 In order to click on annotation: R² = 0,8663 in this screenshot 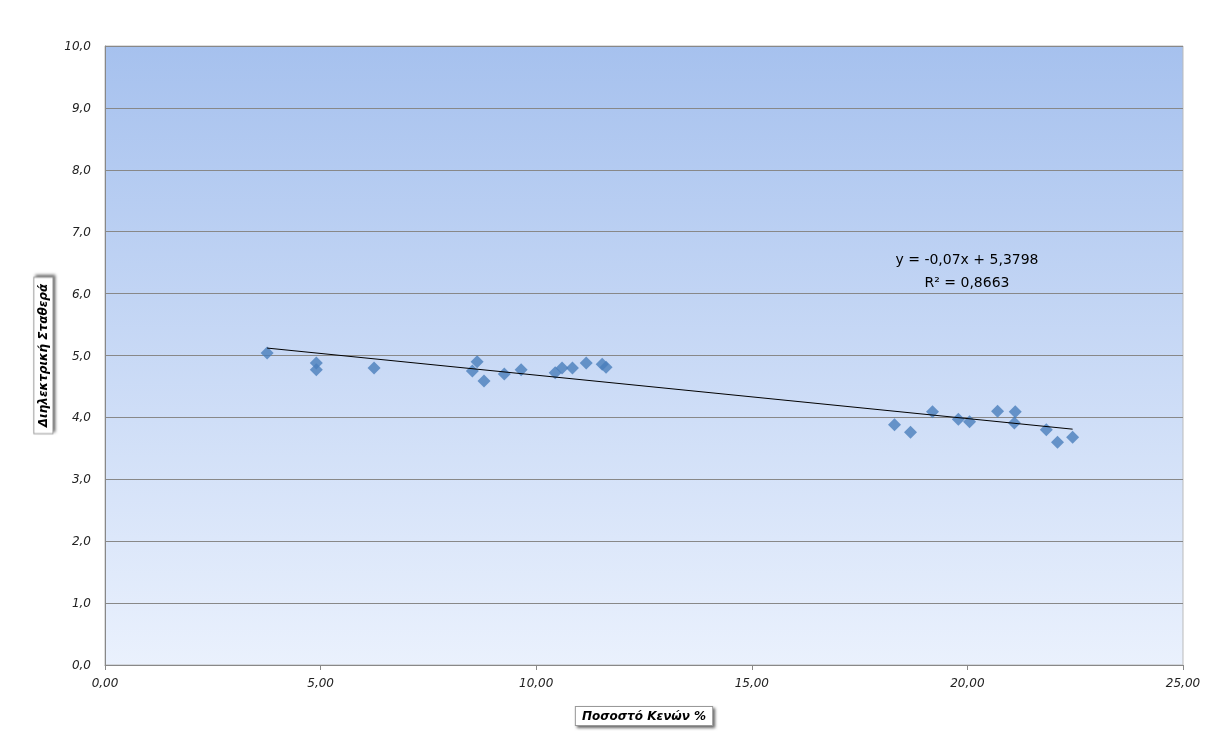, I will do `click(967, 282)`.